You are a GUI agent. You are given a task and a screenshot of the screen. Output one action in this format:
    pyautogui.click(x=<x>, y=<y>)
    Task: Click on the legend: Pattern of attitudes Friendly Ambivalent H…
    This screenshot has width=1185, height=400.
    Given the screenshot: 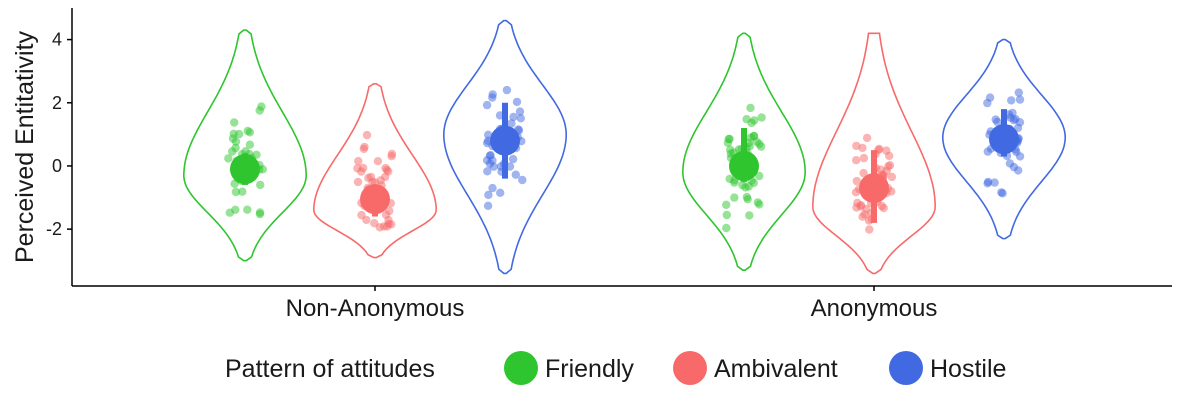 What is the action you would take?
    pyautogui.click(x=615, y=368)
    